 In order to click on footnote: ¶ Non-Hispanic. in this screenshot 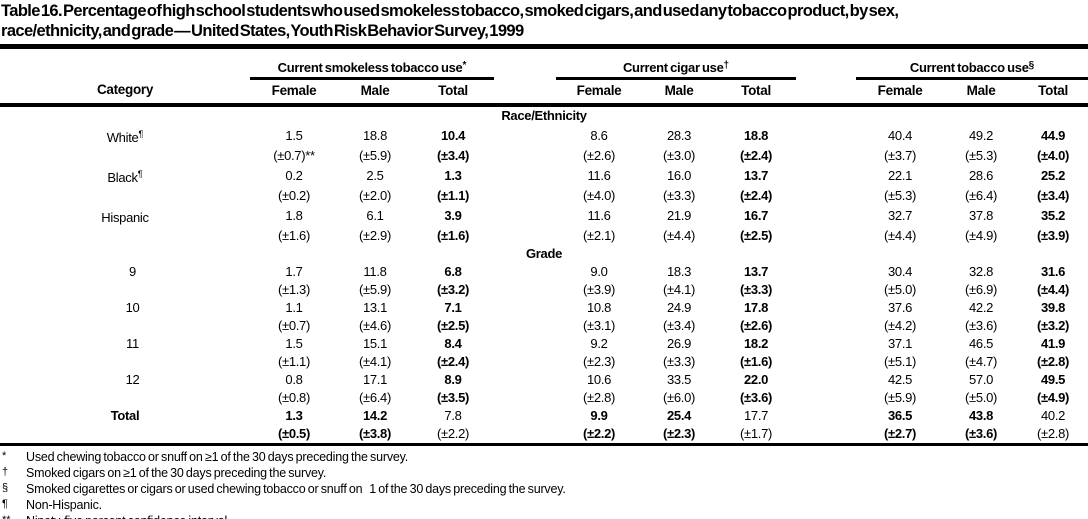, I will do `click(545, 505)`.